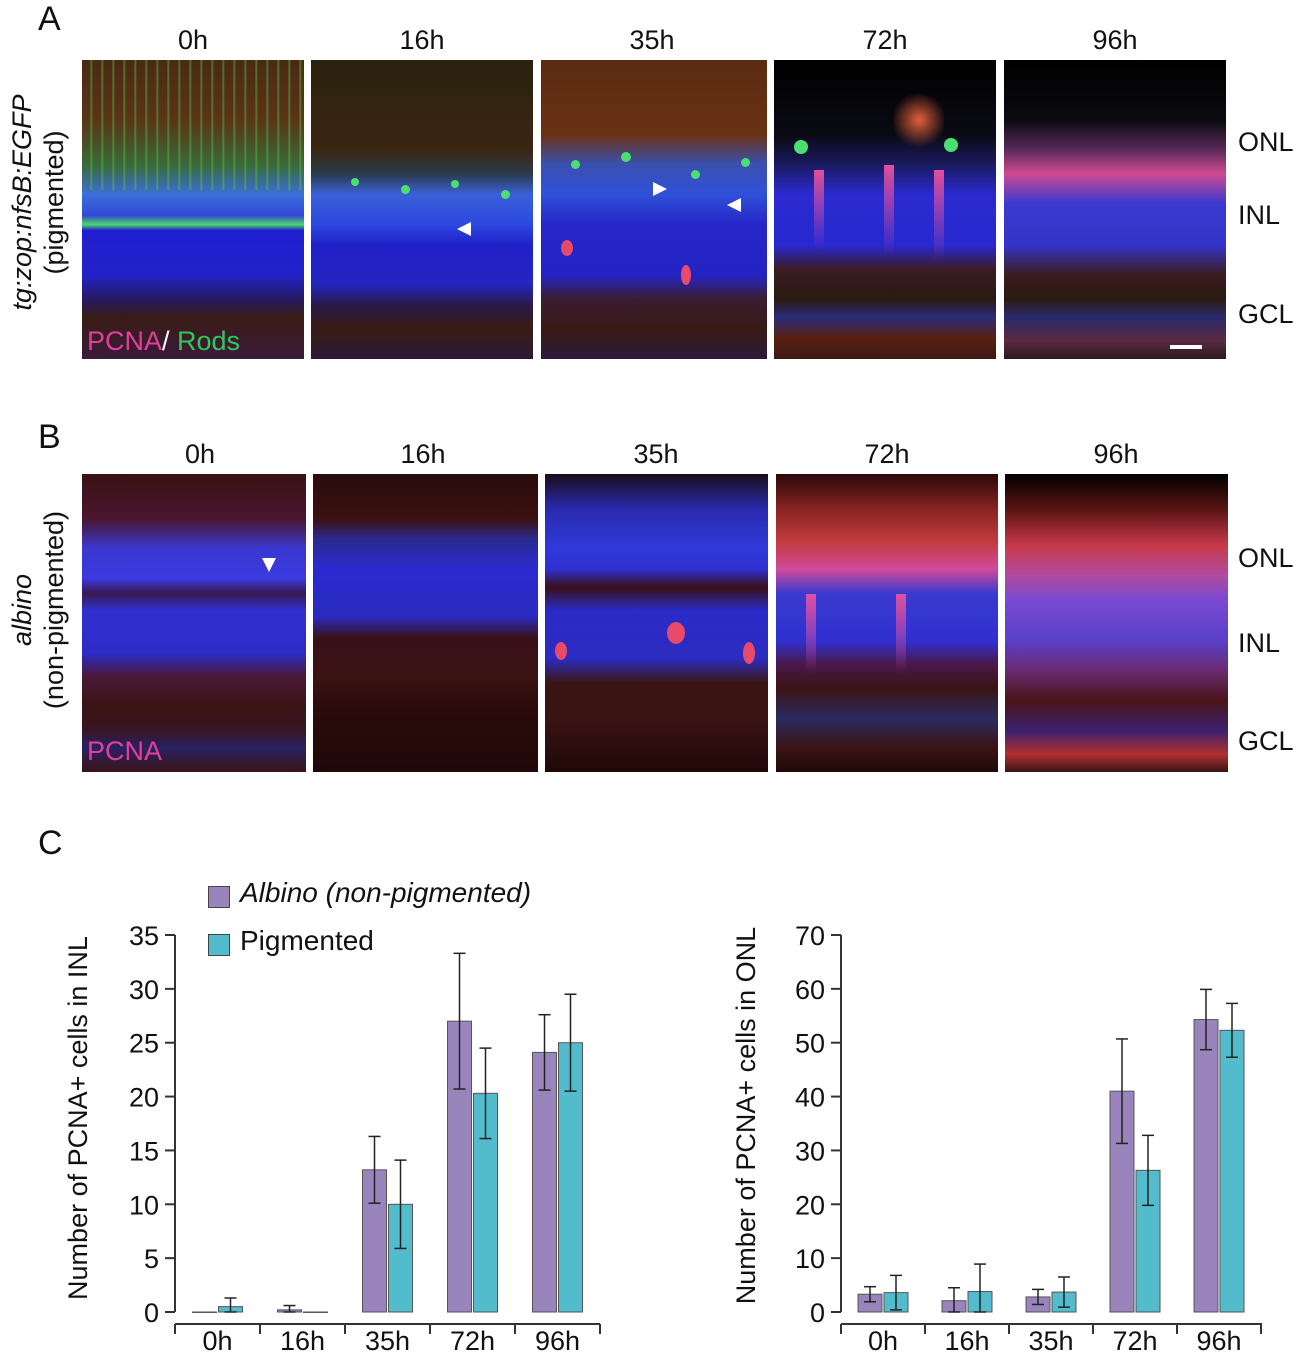 Image resolution: width=1306 pixels, height=1352 pixels. I want to click on micrograph-b-96h, so click(1116, 623).